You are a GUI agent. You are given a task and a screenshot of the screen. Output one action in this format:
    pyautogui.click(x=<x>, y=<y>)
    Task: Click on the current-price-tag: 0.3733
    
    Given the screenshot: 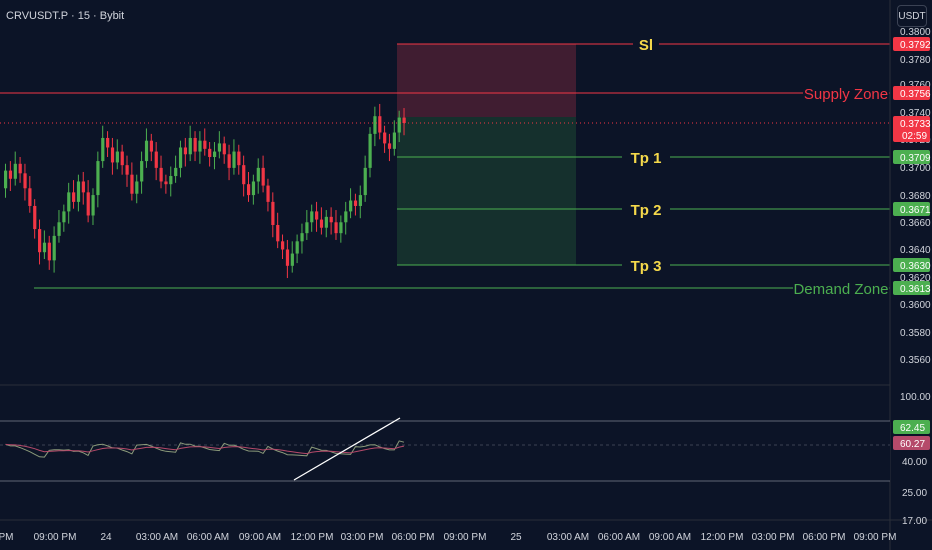 What is the action you would take?
    pyautogui.click(x=915, y=124)
    